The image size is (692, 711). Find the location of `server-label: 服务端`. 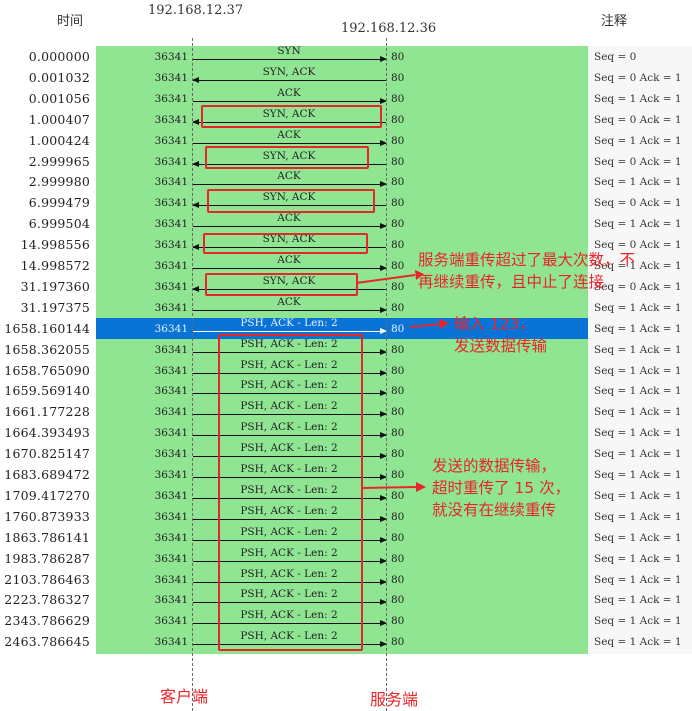

server-label: 服务端 is located at coordinates (394, 699).